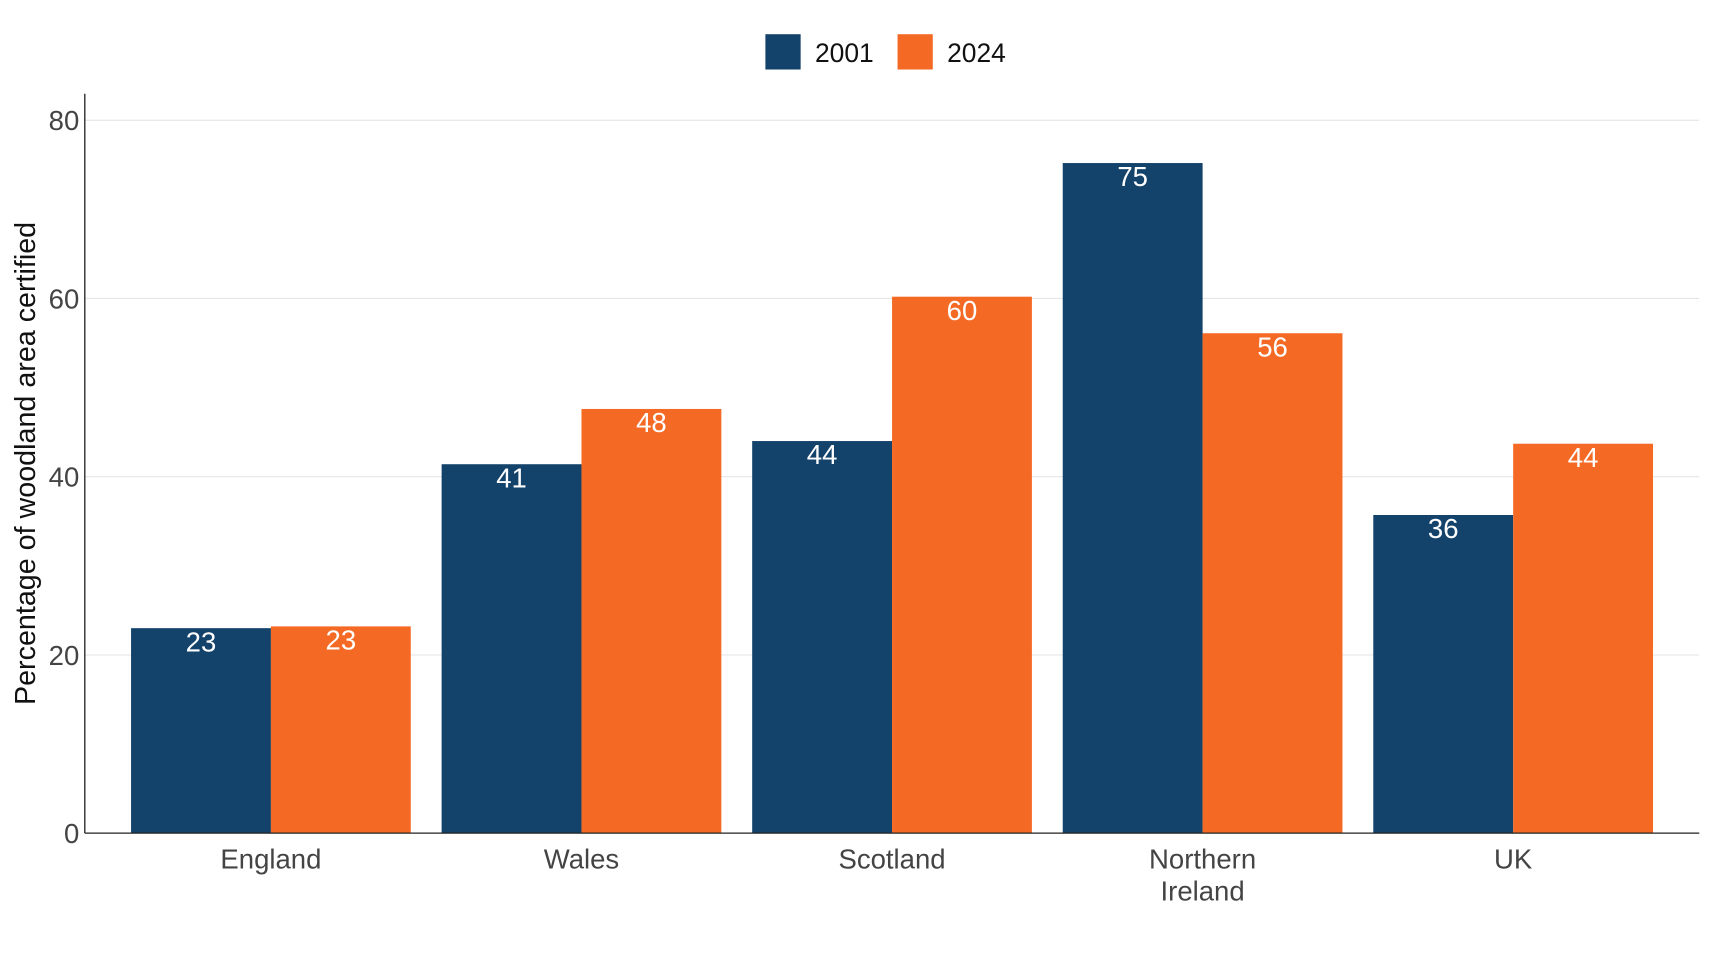 The width and height of the screenshot is (1718, 960). I want to click on x-tick-label: Northern, so click(1202, 858).